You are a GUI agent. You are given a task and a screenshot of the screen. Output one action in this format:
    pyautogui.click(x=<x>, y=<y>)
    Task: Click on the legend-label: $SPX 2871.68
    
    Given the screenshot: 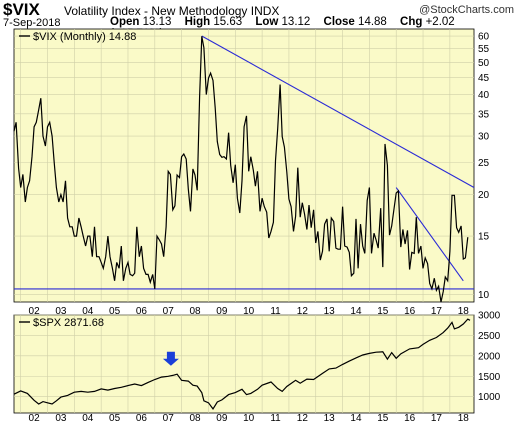 What is the action you would take?
    pyautogui.click(x=68, y=323)
    